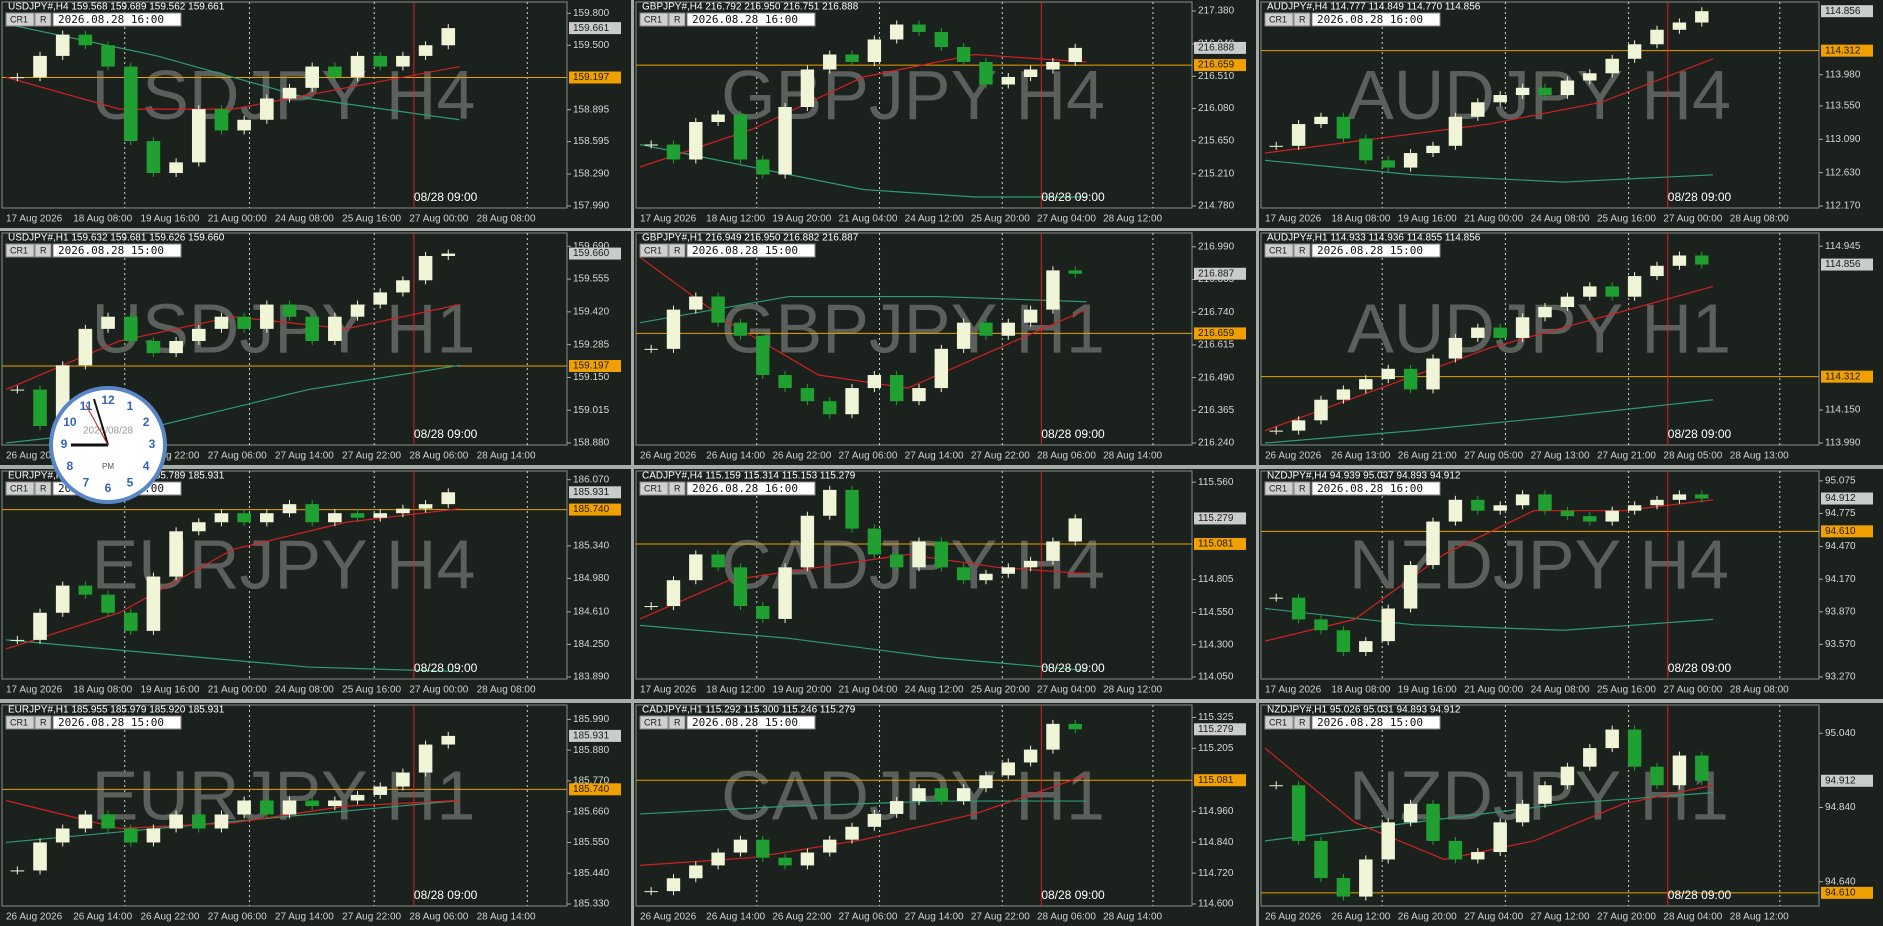 The width and height of the screenshot is (1883, 926). I want to click on price-label: 216.887, so click(1216, 273).